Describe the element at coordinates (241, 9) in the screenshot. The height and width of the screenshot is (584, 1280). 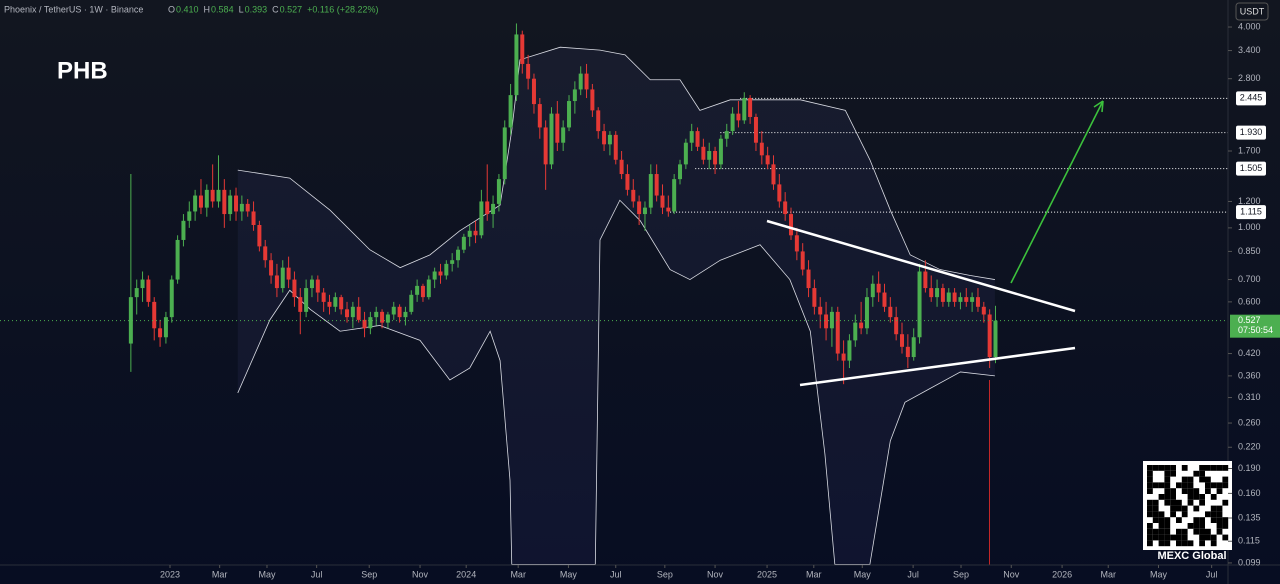
I see `ohlc-key: L` at that location.